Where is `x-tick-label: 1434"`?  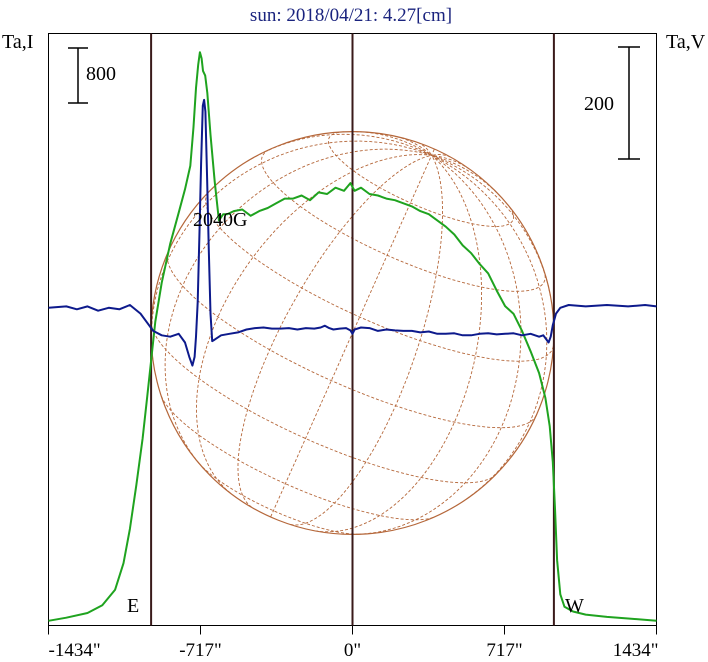
x-tick-label: 1434" is located at coordinates (636, 650).